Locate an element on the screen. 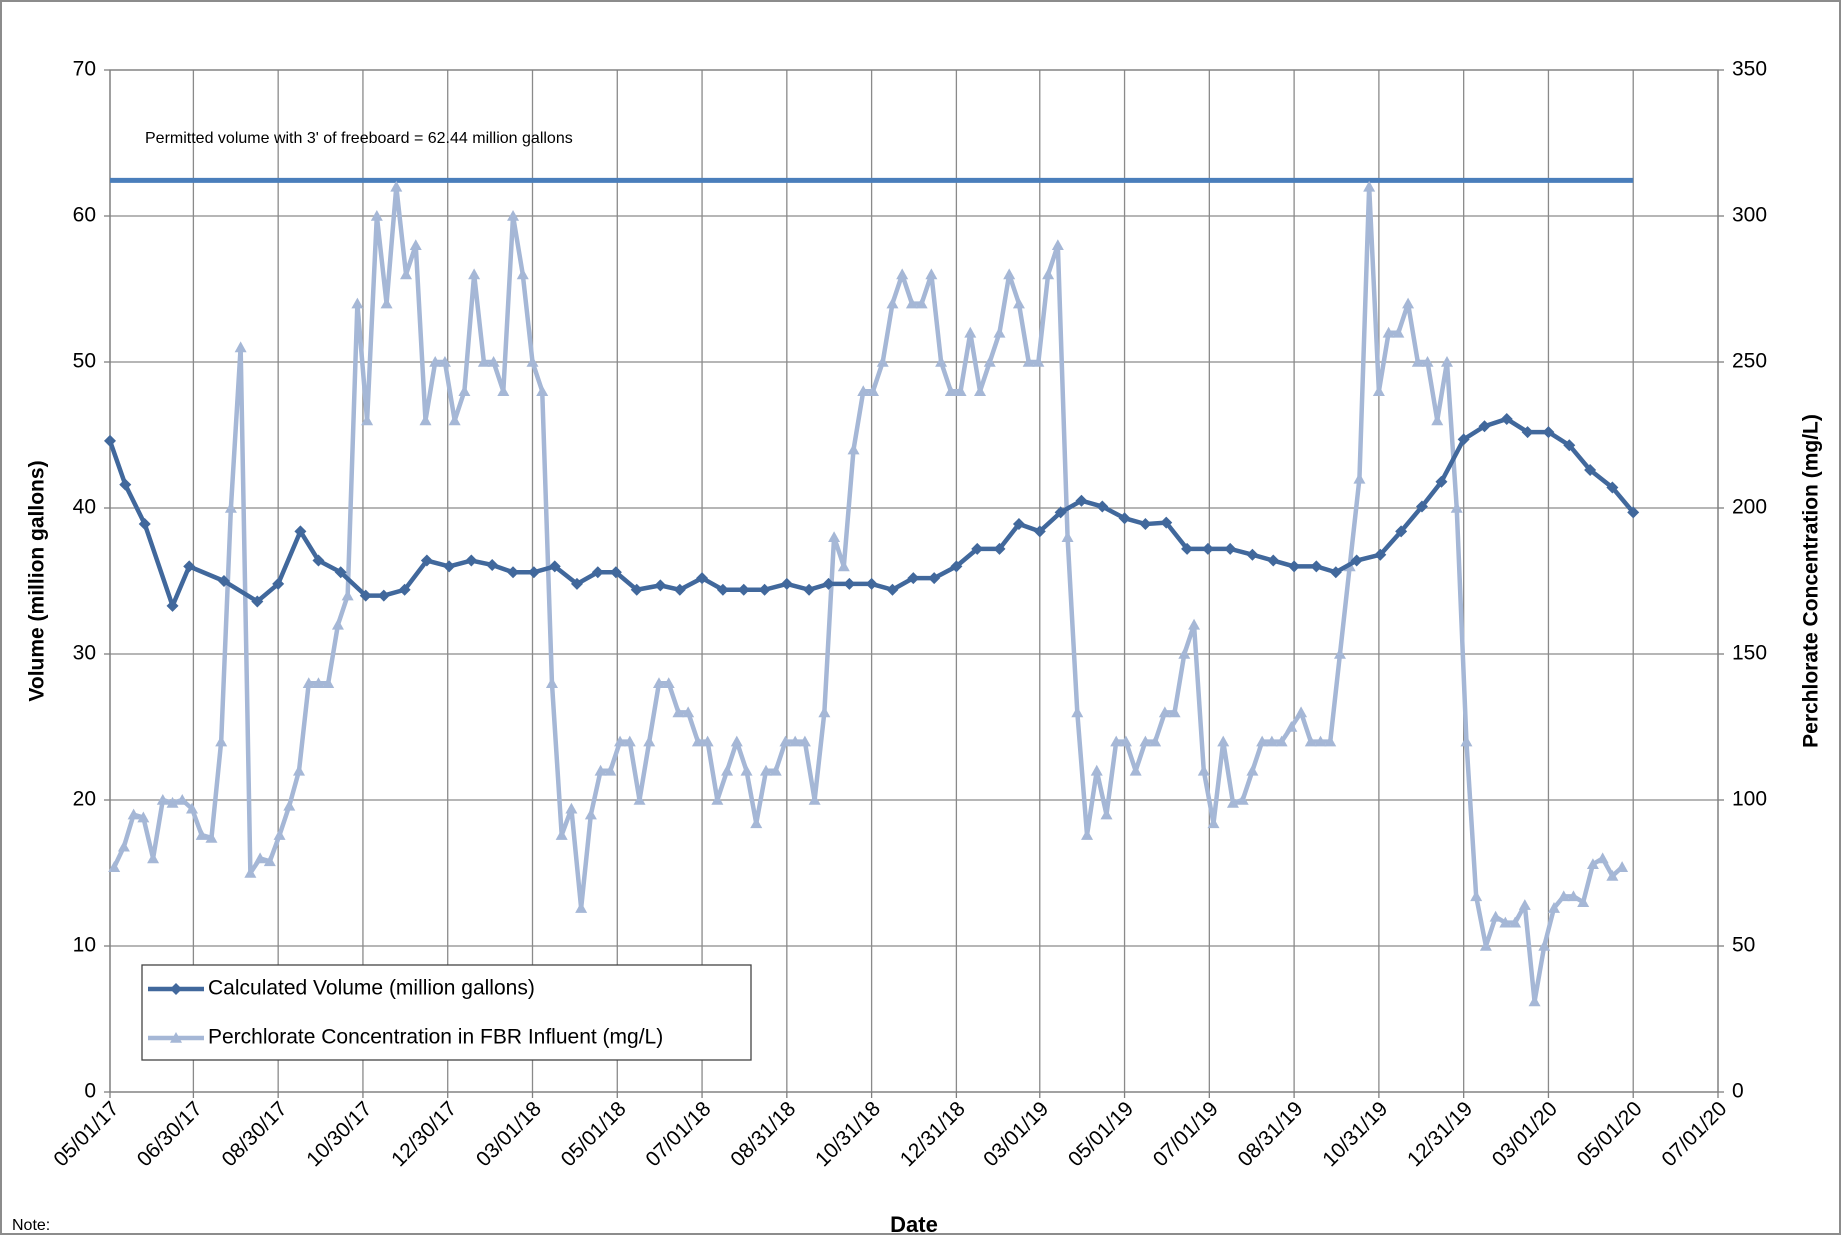 This screenshot has height=1240, width=1841. y-tick-label: 0 is located at coordinates (90, 1091).